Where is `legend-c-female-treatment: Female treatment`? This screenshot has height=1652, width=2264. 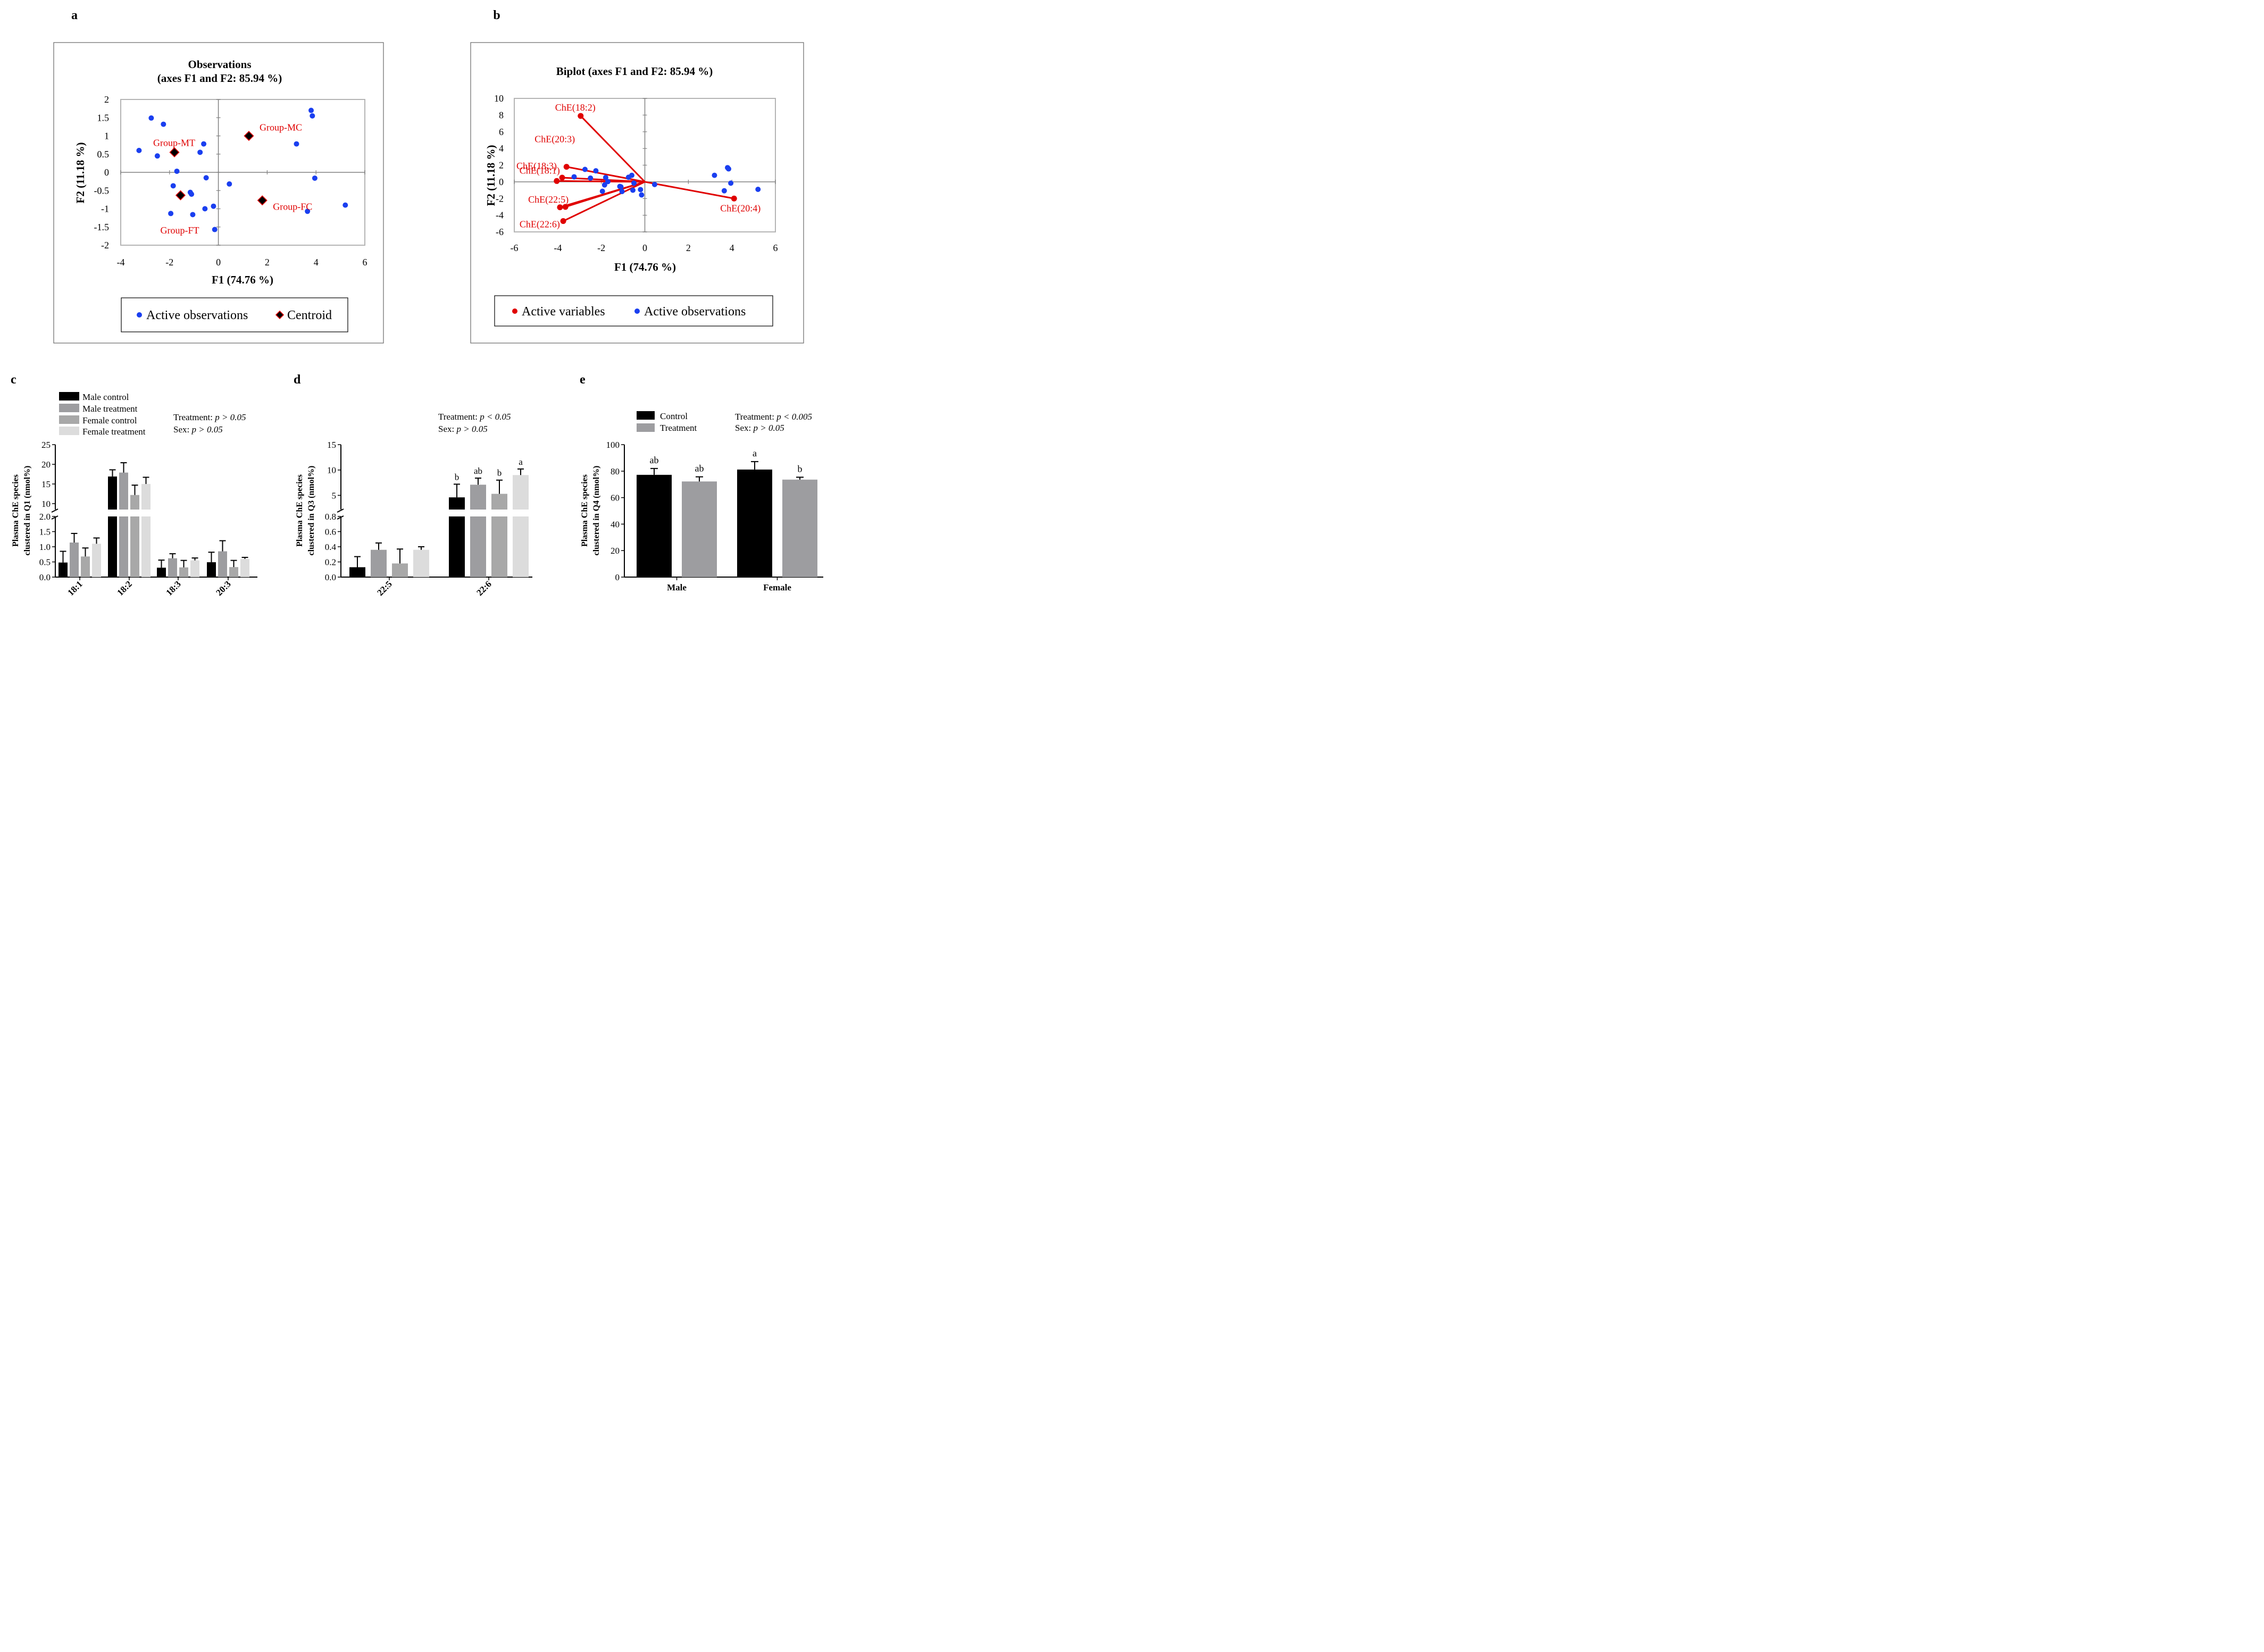 legend-c-female-treatment: Female treatment is located at coordinates (114, 432).